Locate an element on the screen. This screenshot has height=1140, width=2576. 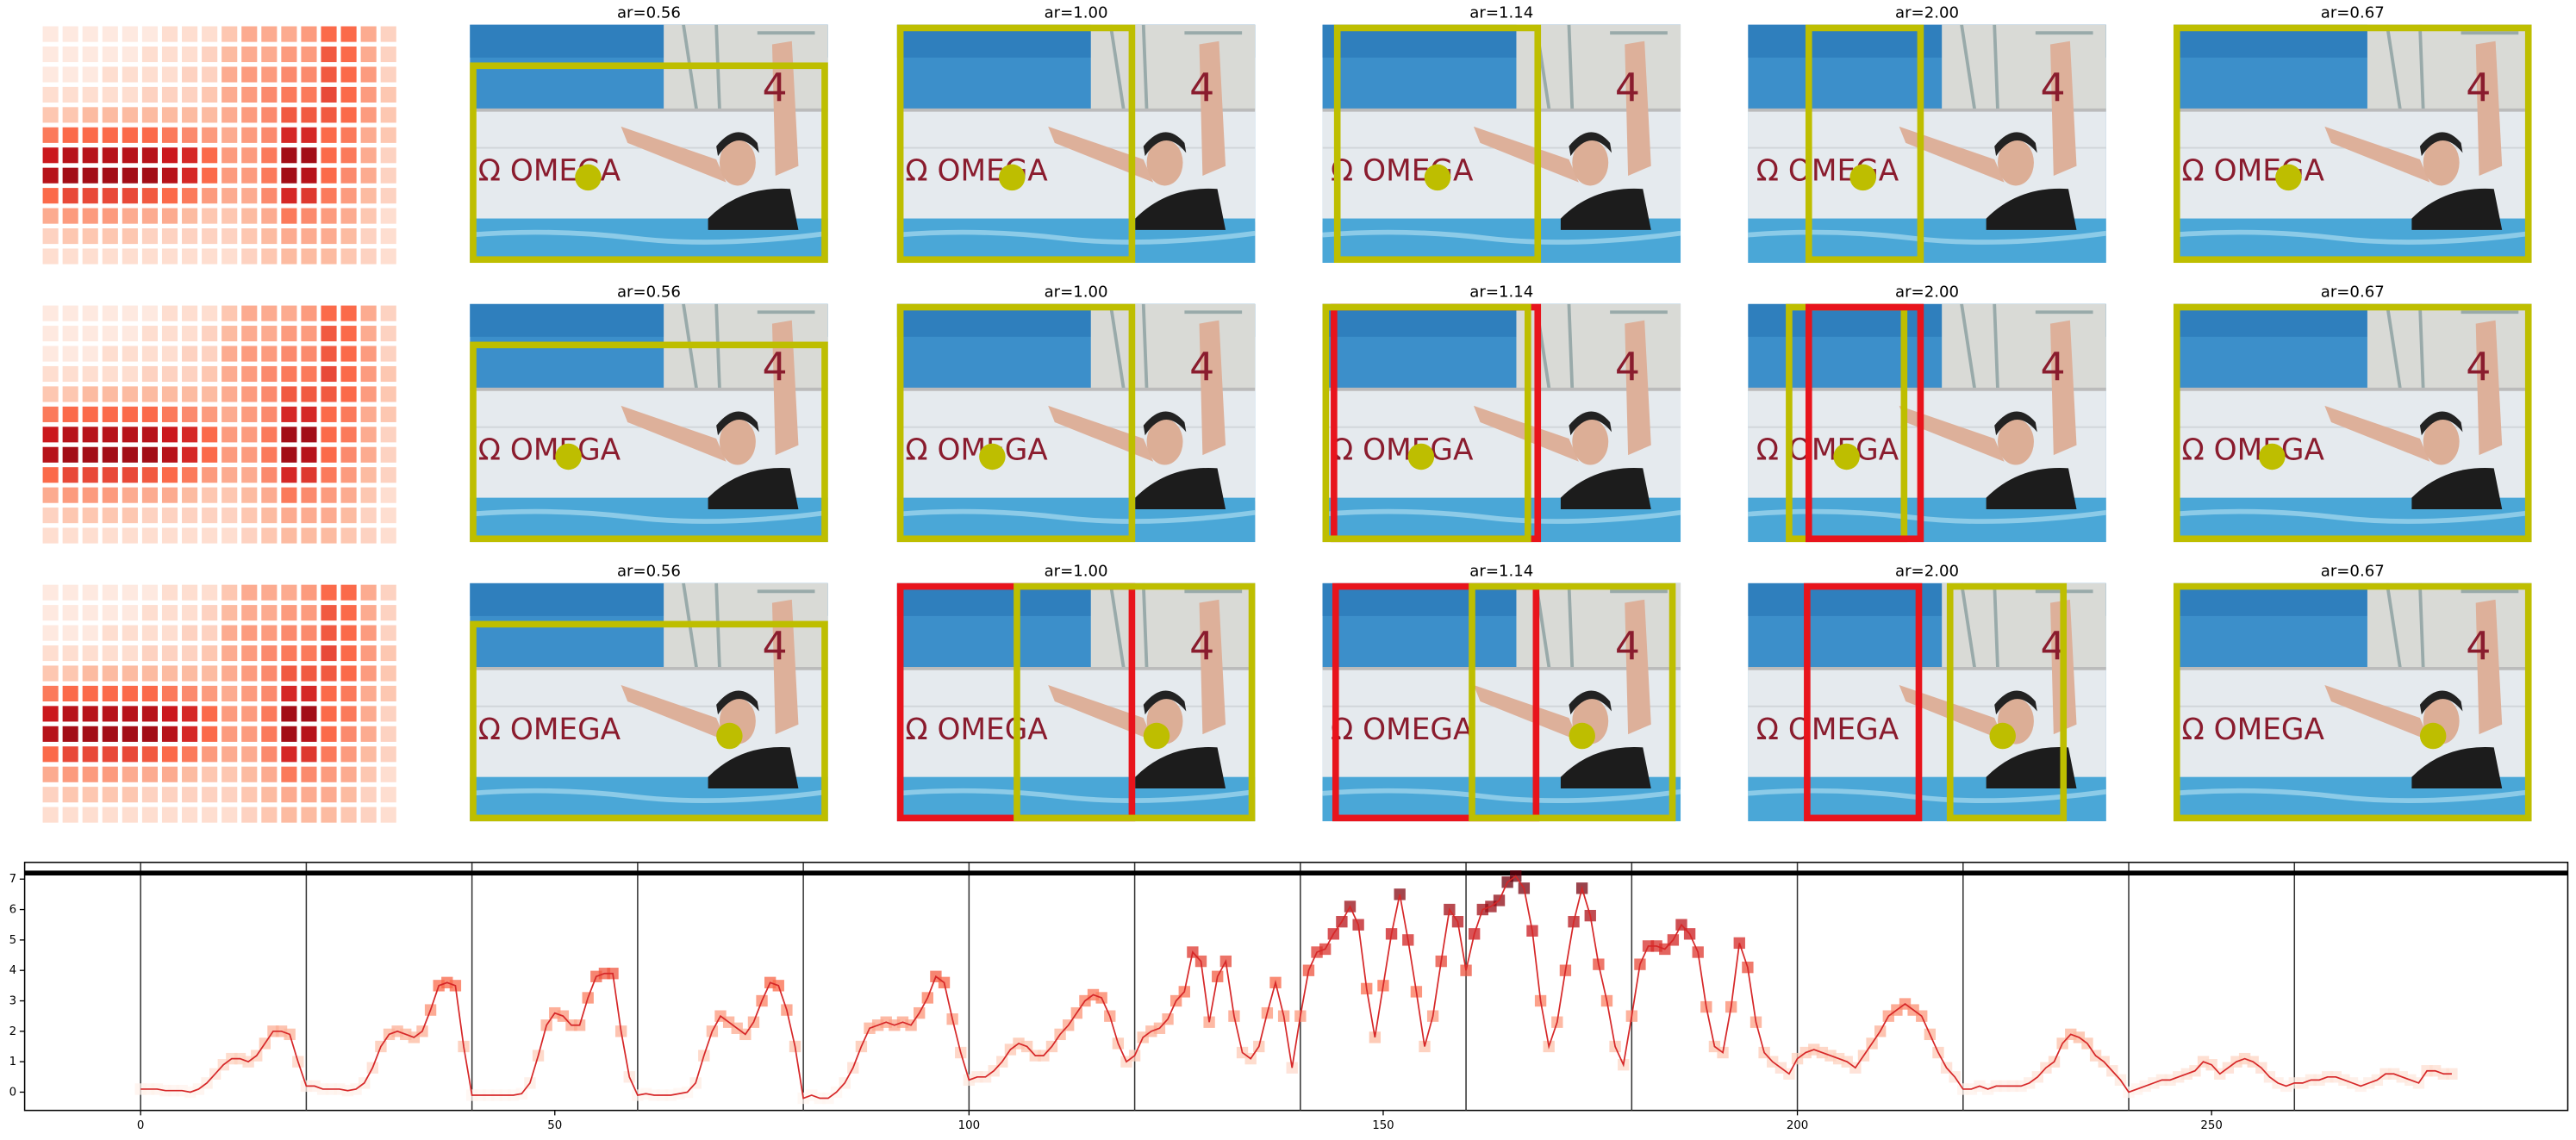
y-tick-label: 5 is located at coordinates (12, 940).